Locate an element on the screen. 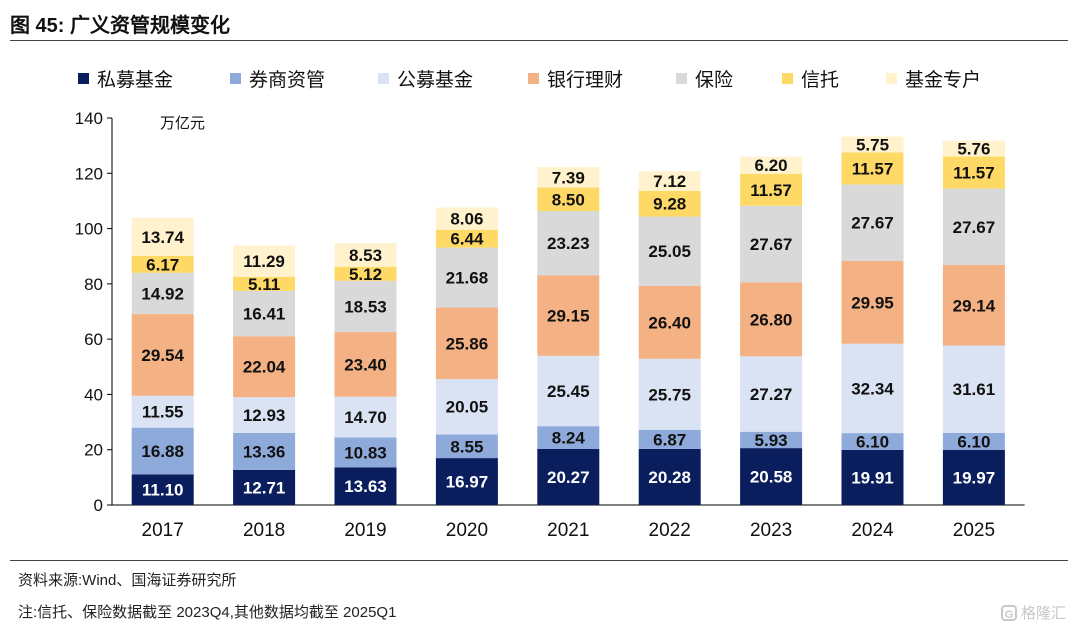 The height and width of the screenshot is (629, 1080). y-tick-label: 40 is located at coordinates (93, 394).